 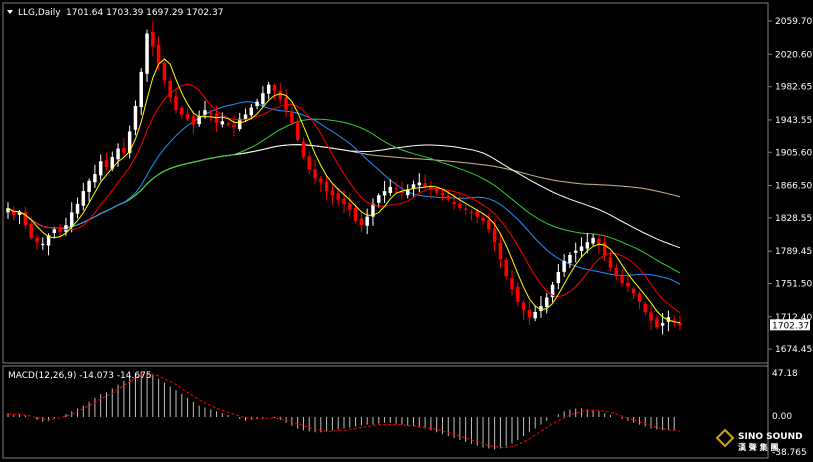 What do you see at coordinates (793, 55) in the screenshot?
I see `price-tick-label: 2020.60` at bounding box center [793, 55].